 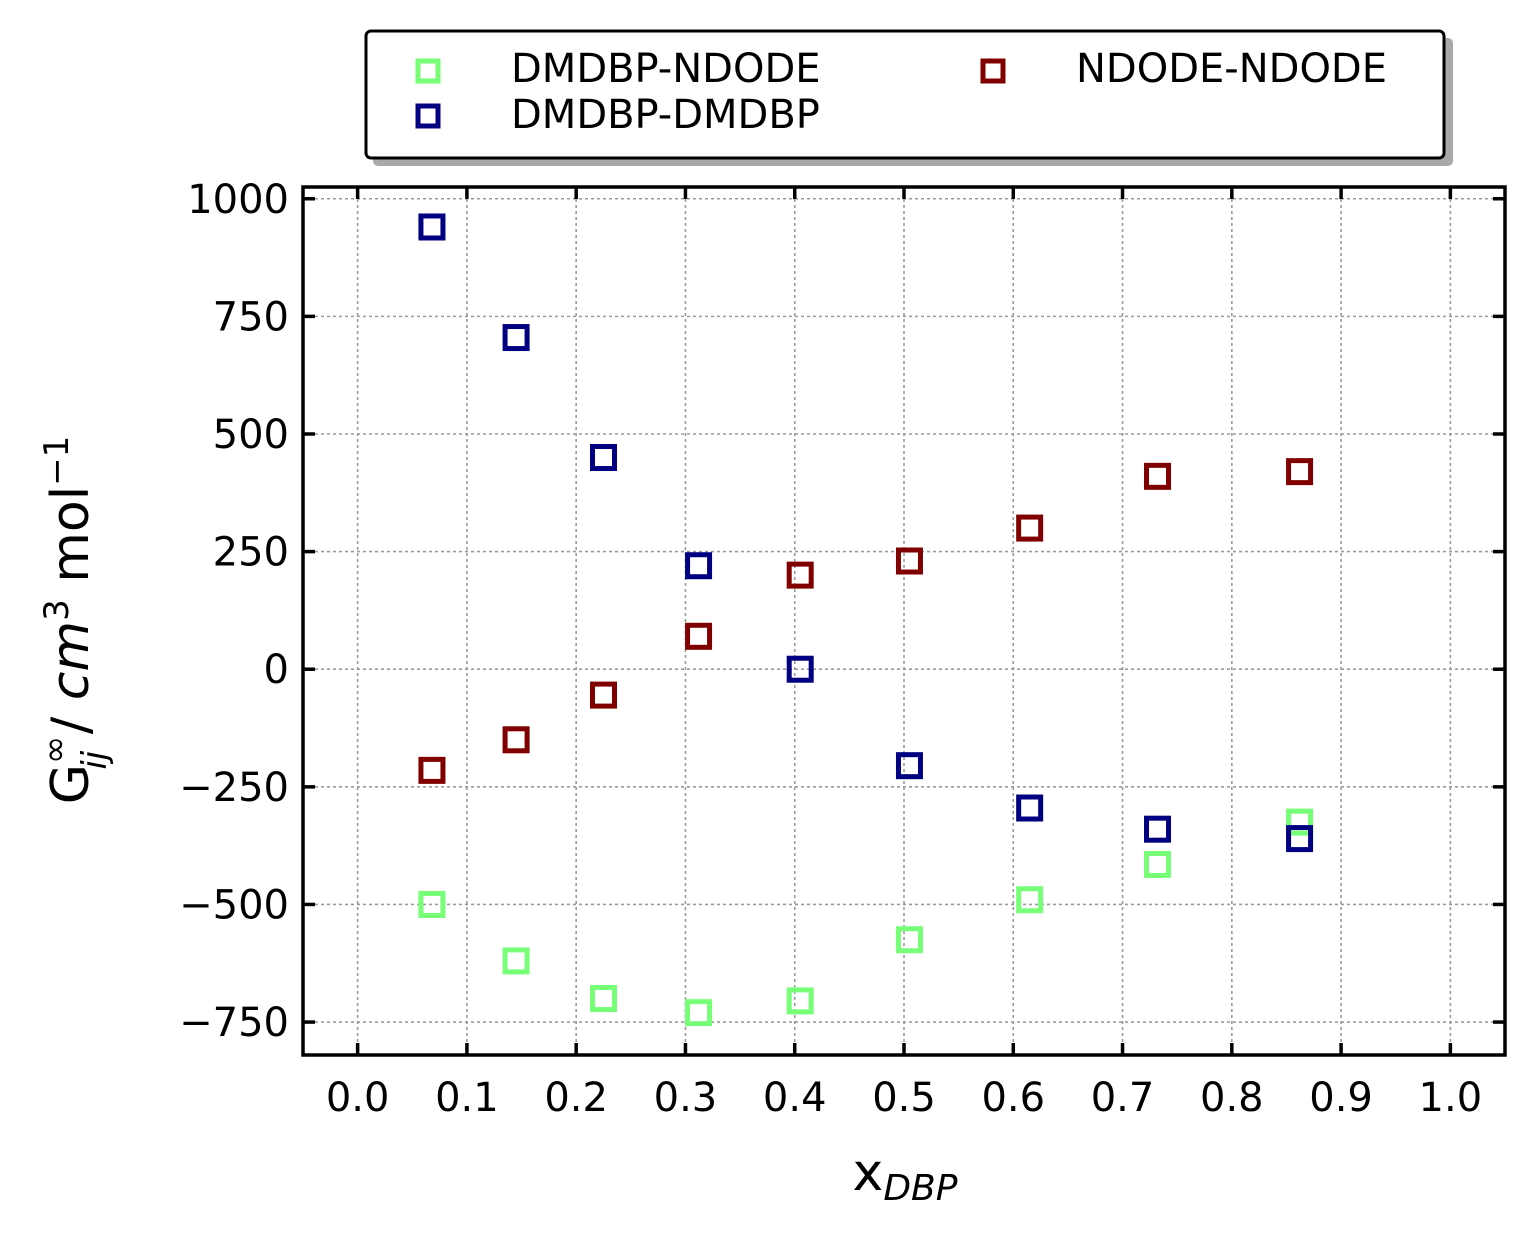 I want to click on x-tick-label: 0.8, so click(x=1232, y=1098).